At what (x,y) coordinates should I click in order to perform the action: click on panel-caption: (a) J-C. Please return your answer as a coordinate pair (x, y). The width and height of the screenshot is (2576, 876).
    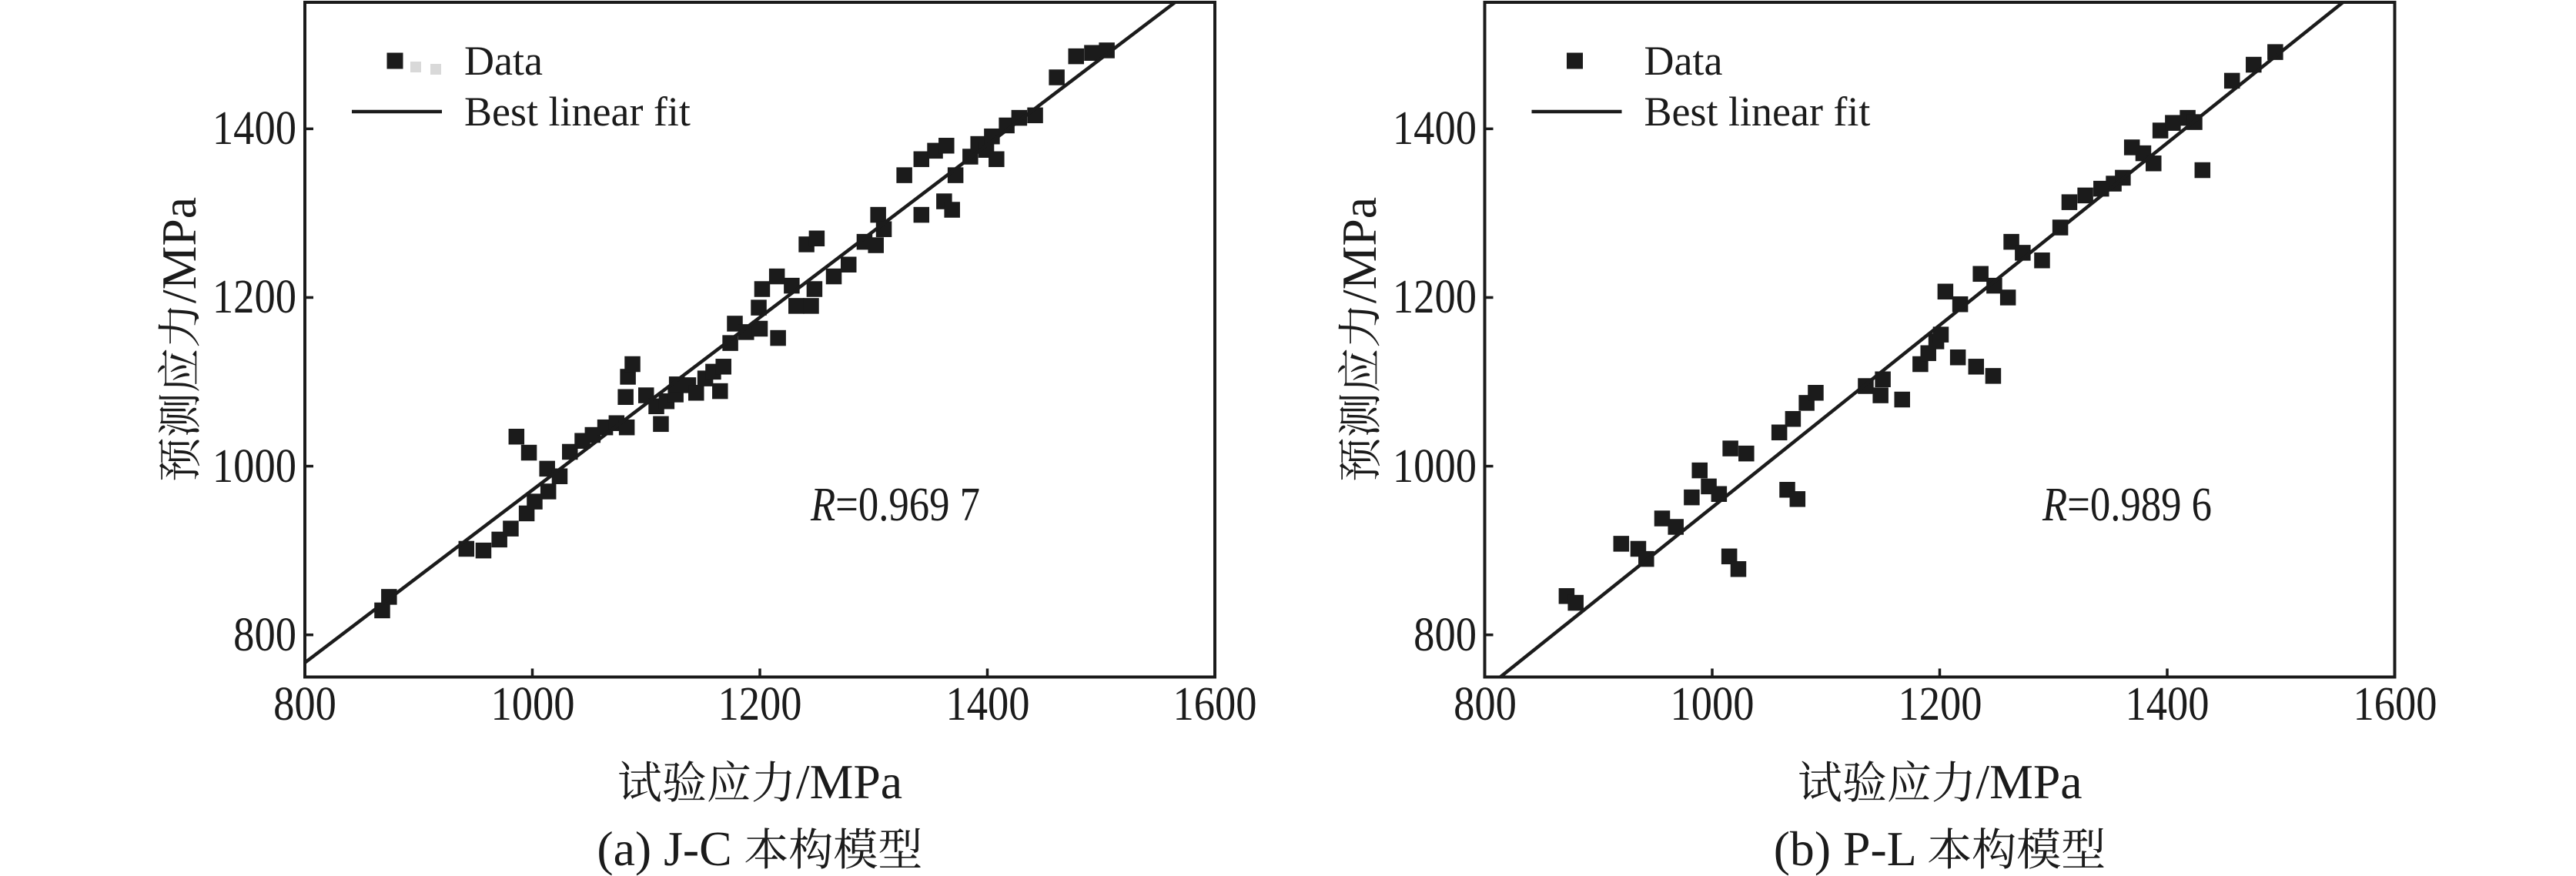
    Looking at the image, I should click on (760, 849).